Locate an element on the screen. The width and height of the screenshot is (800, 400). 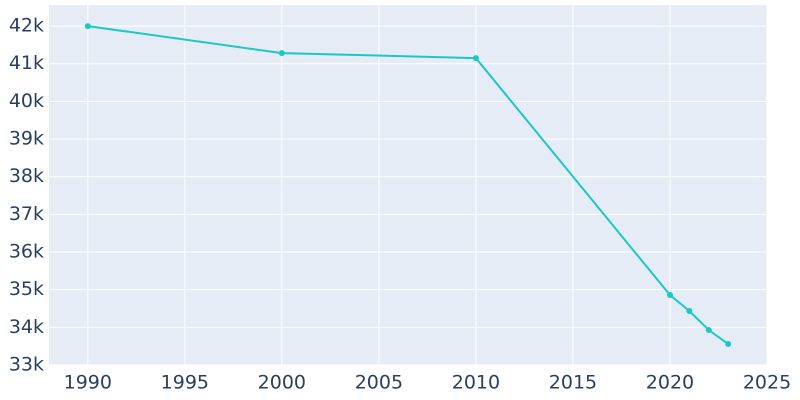
x-tick-label: 2015 is located at coordinates (573, 383).